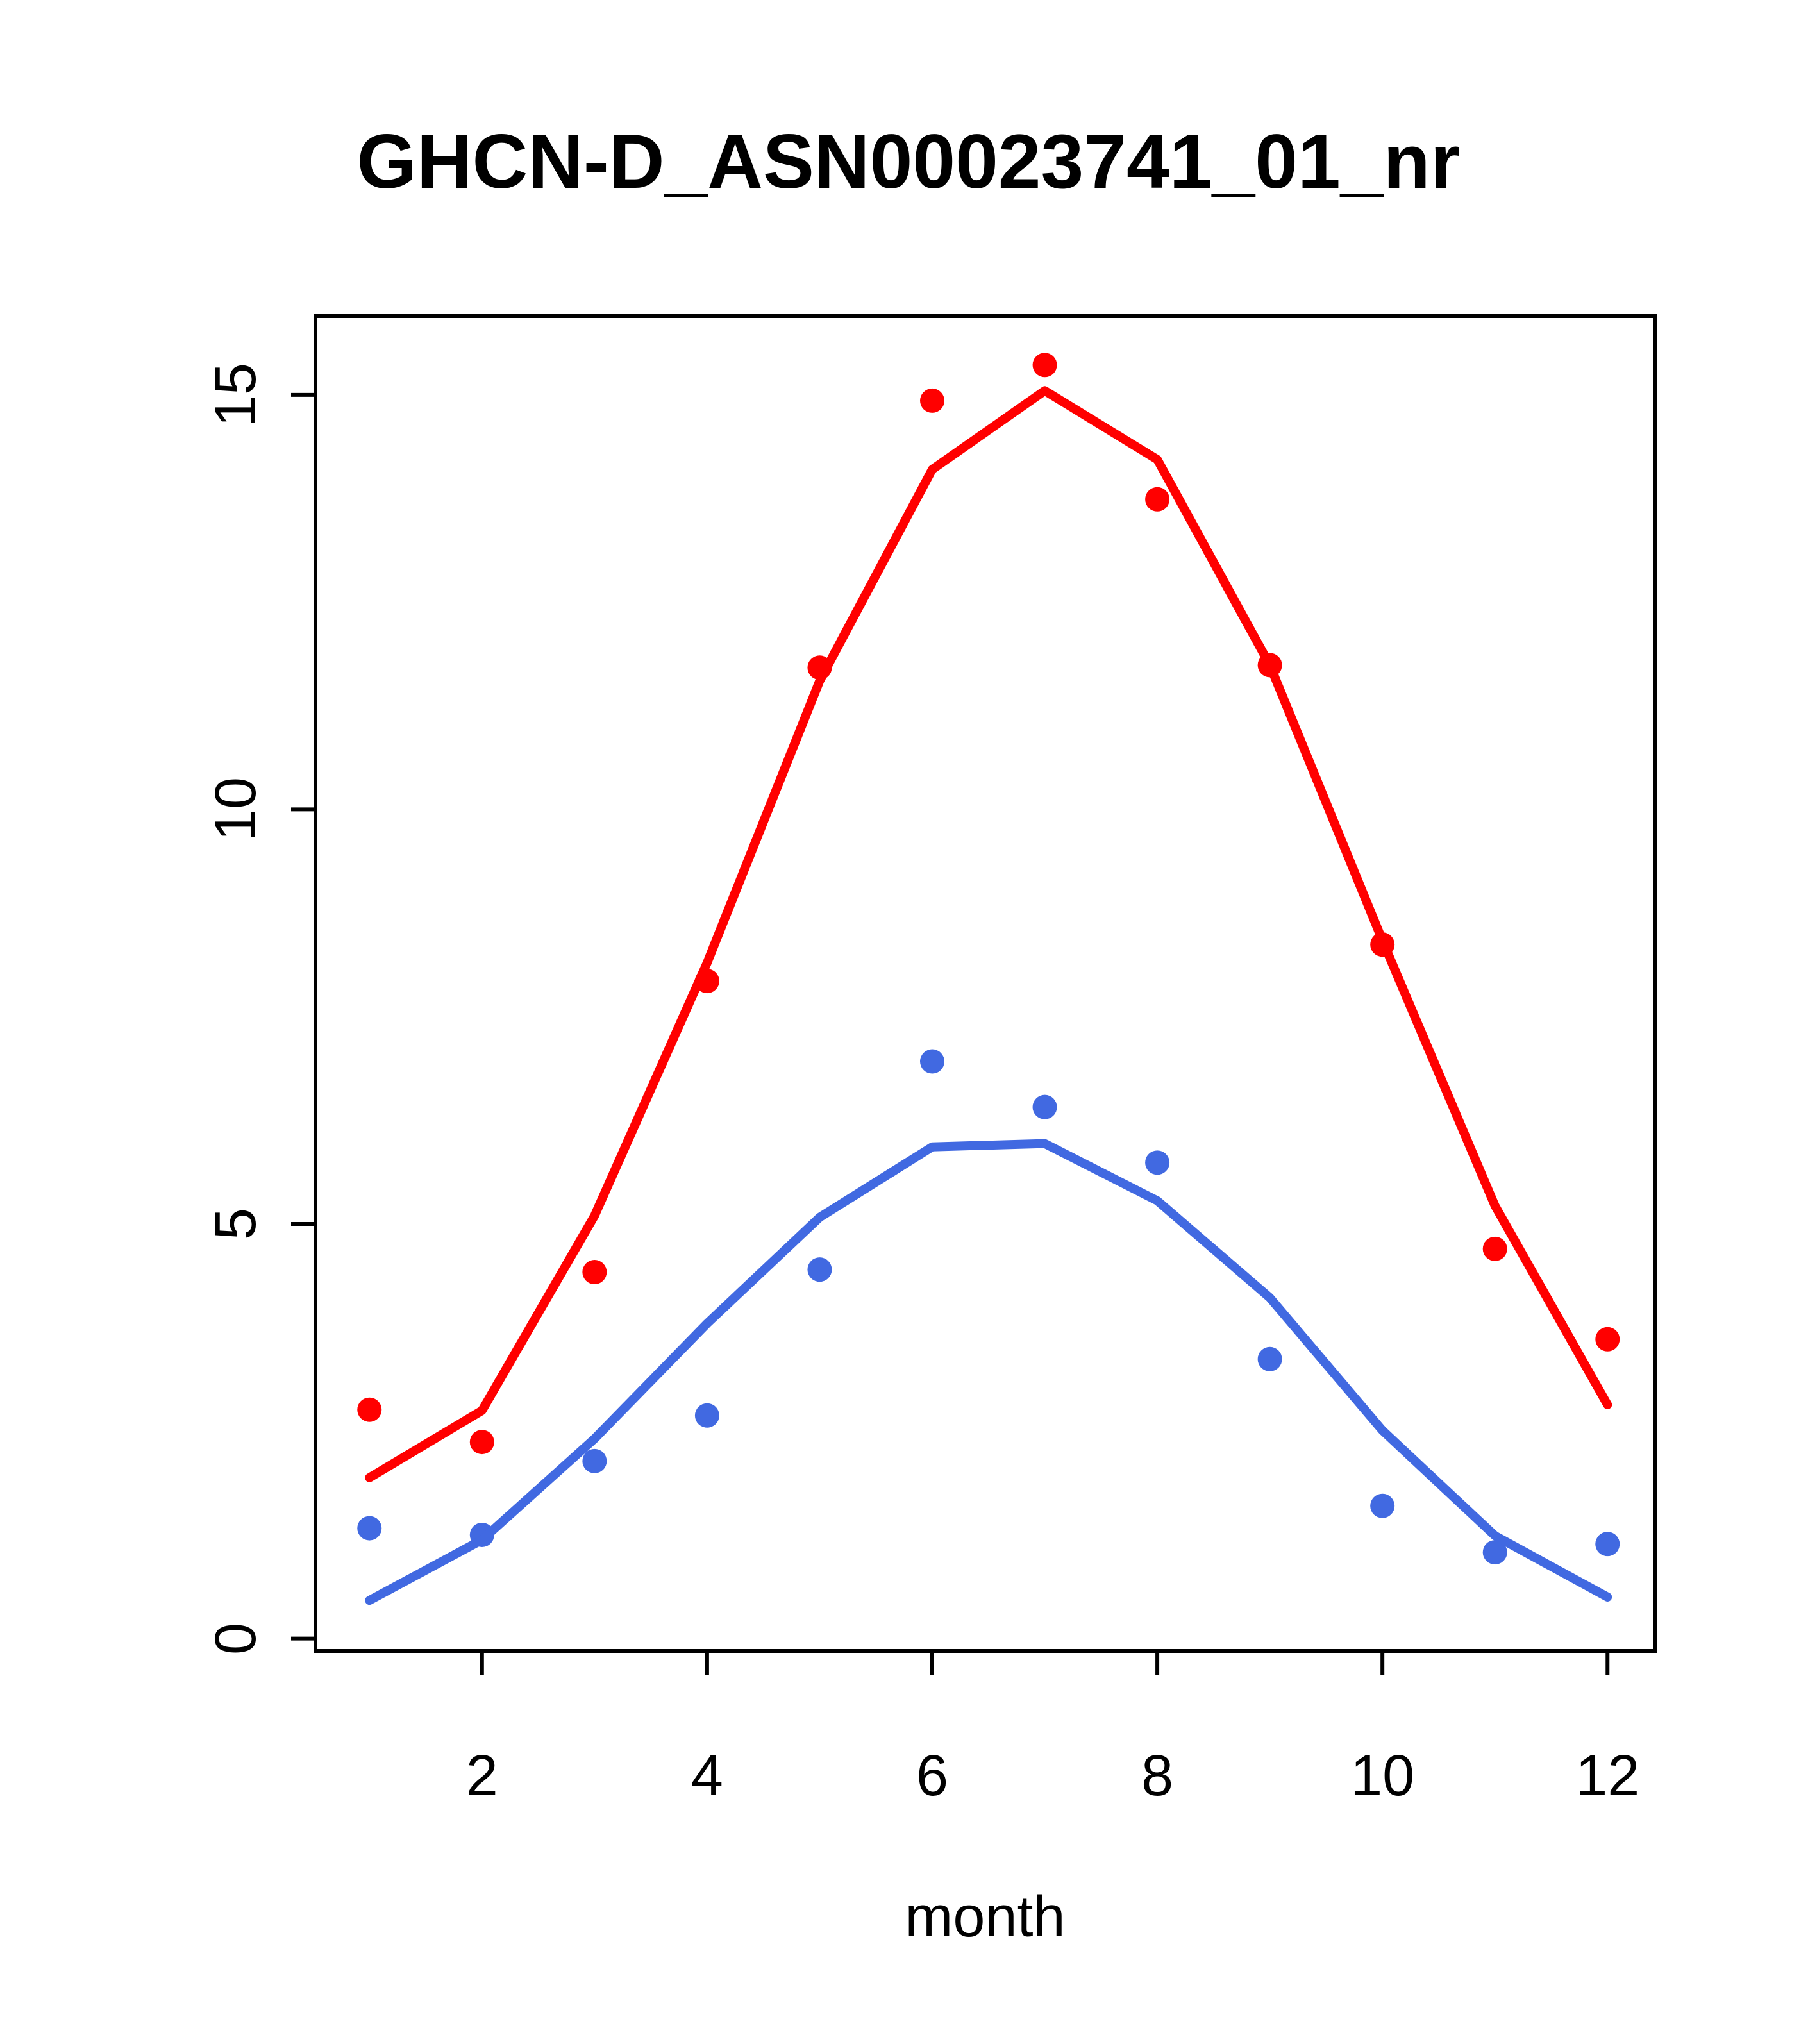  I want to click on x-tick-label: 8, so click(1158, 1776).